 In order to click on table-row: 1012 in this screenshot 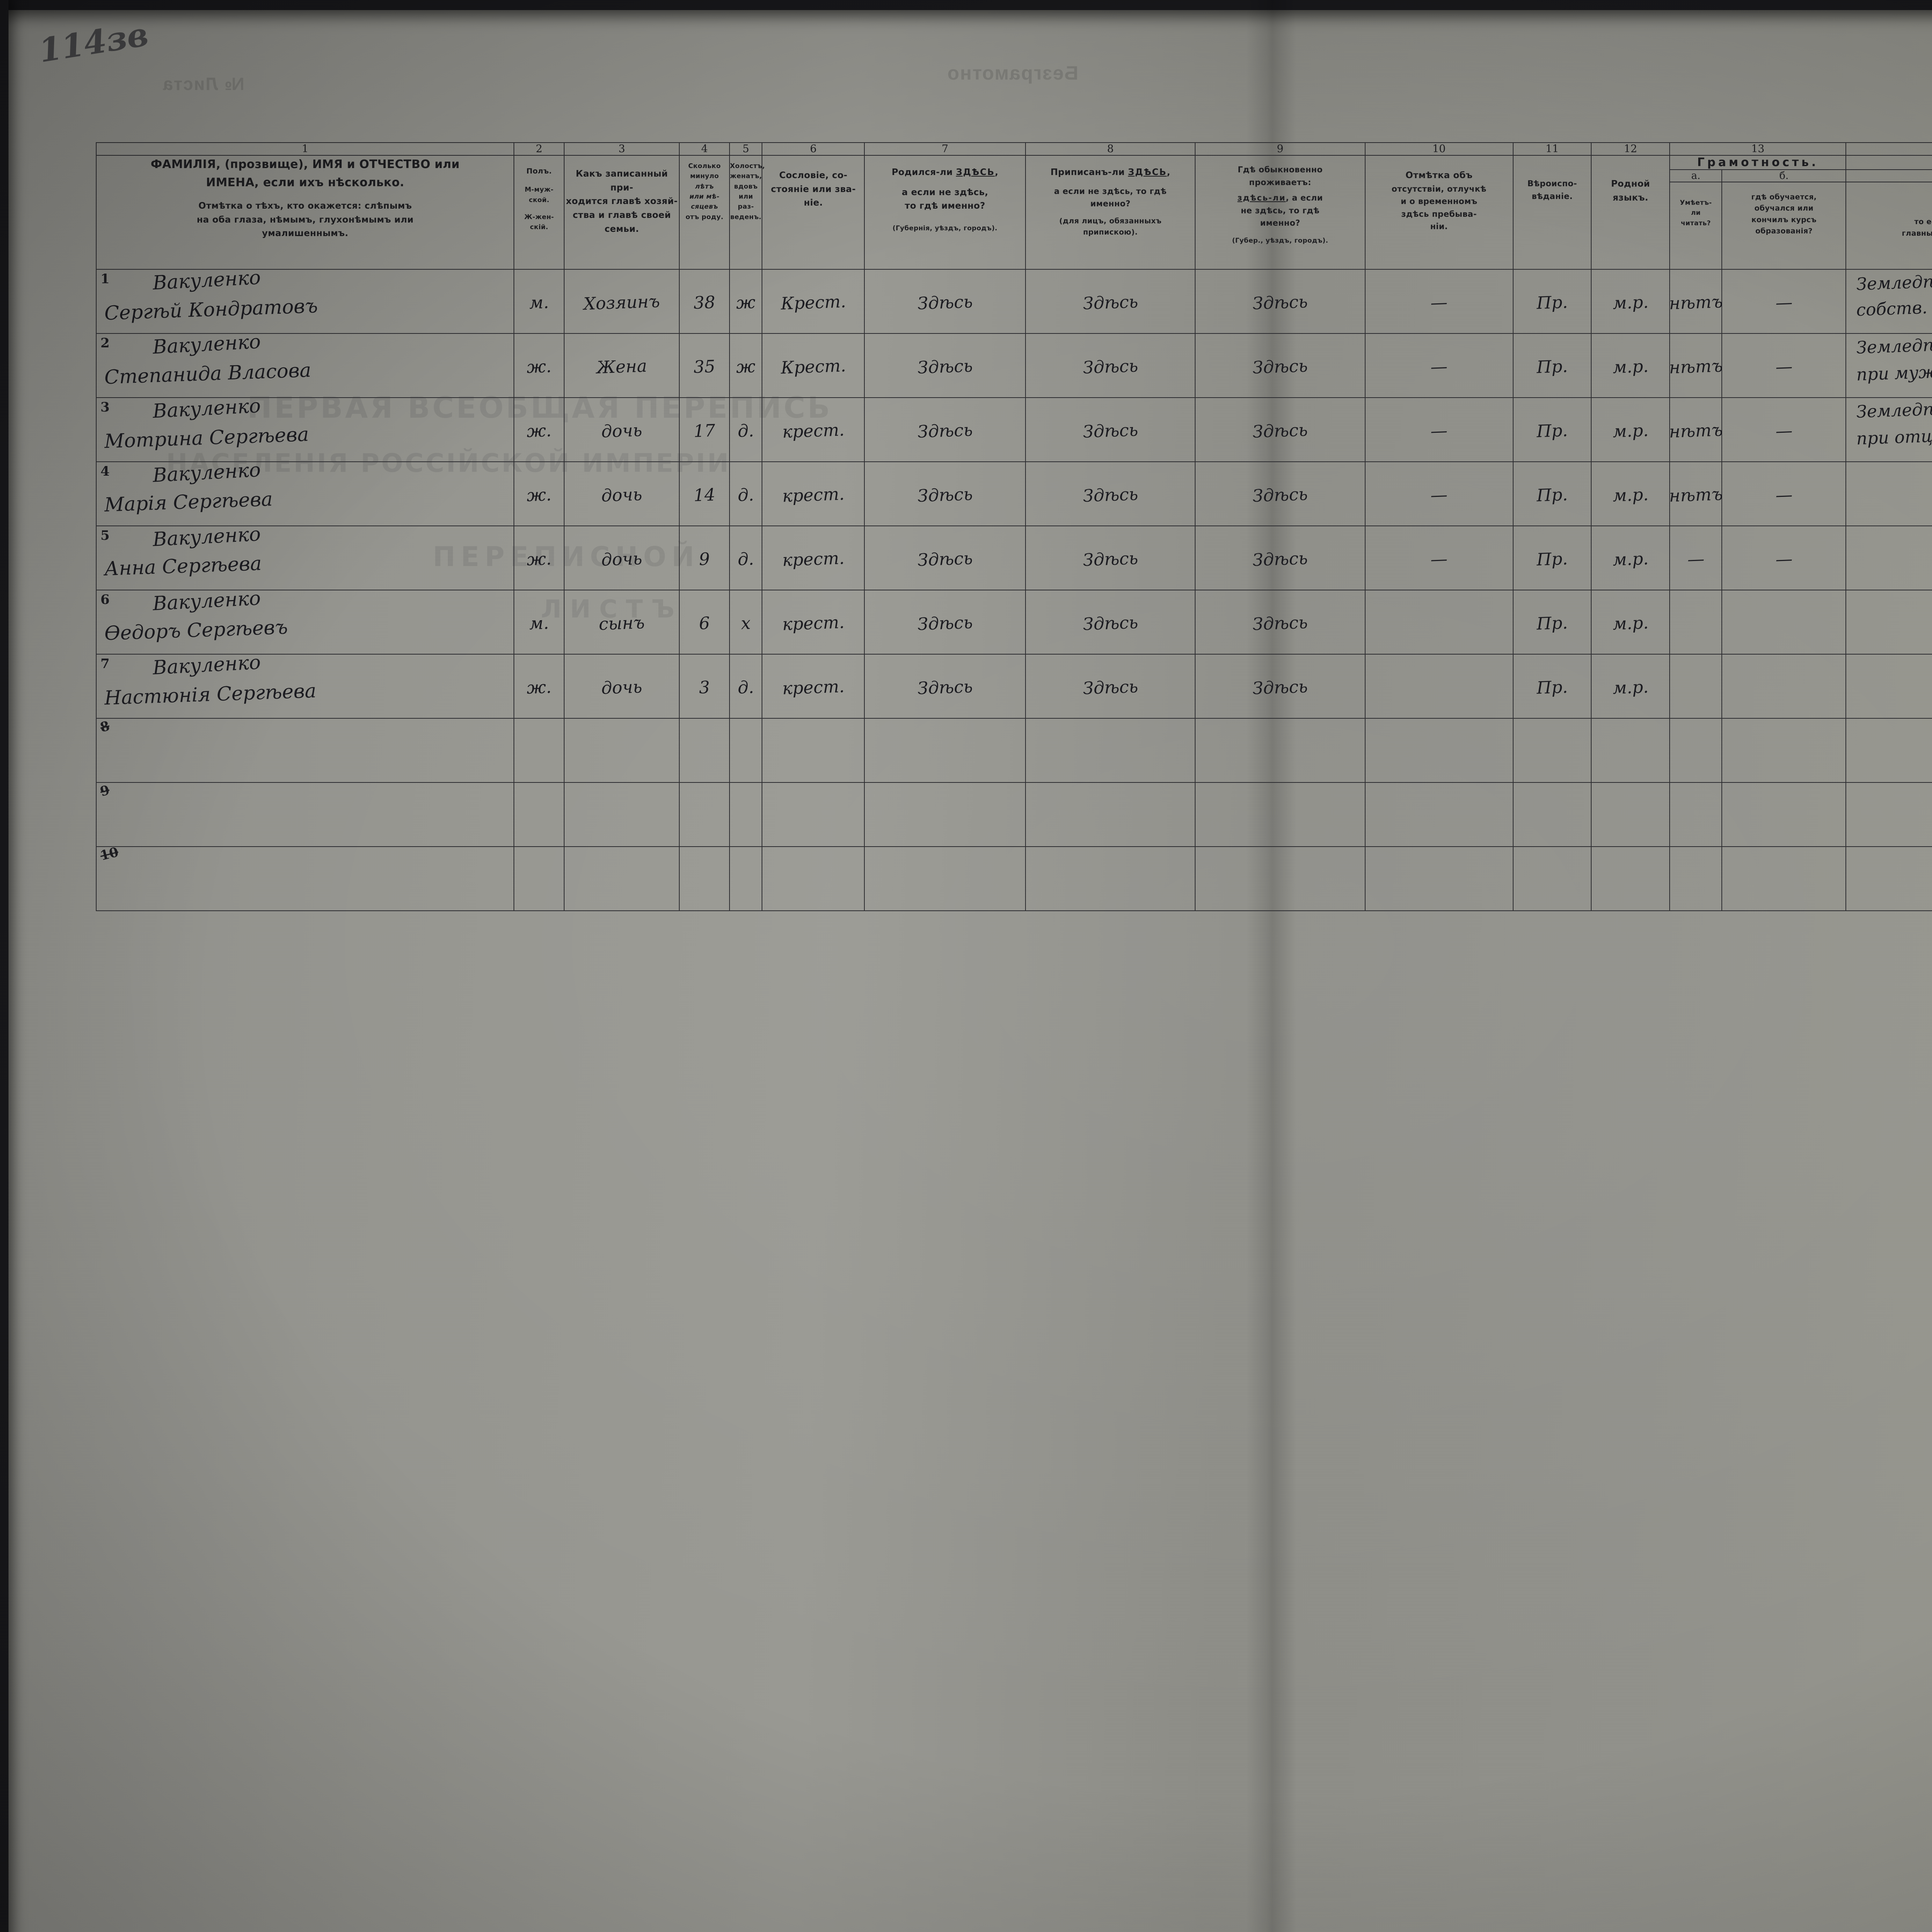, I will do `click(1013, 878)`.